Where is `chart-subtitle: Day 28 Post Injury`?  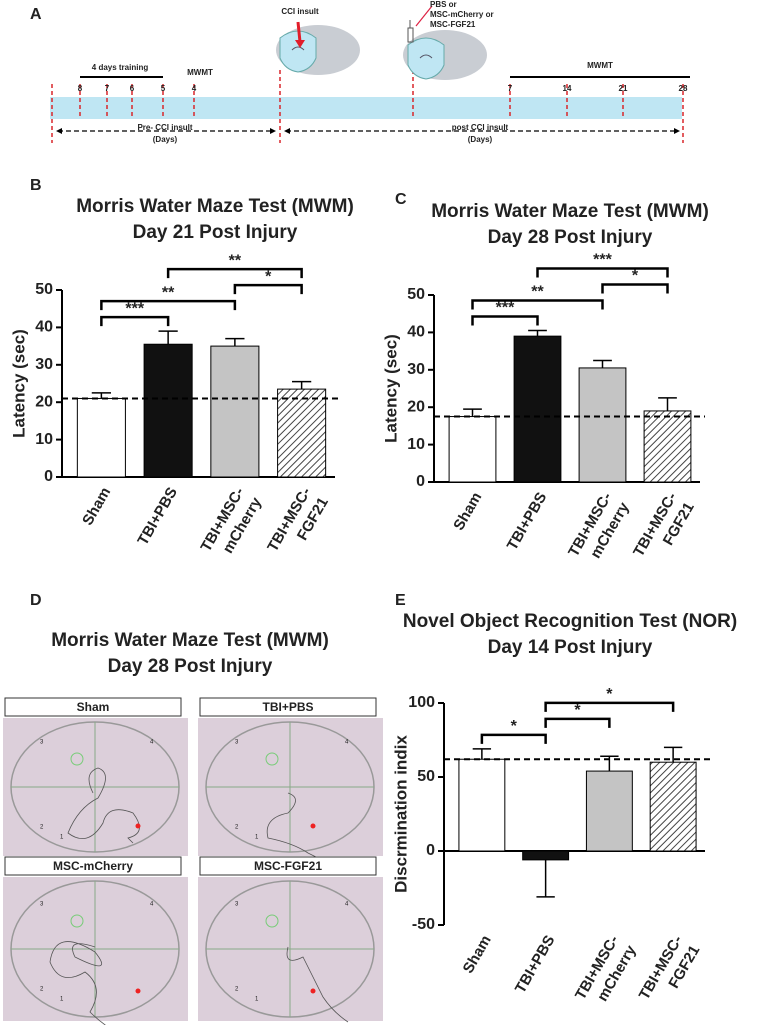
chart-subtitle: Day 28 Post Injury is located at coordinates (570, 237).